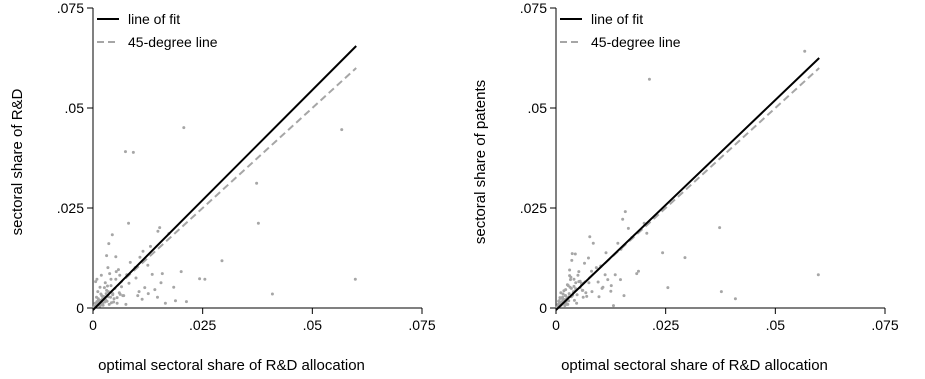 The width and height of the screenshot is (925, 379). I want to click on y-tick-label: 0, so click(80, 308).